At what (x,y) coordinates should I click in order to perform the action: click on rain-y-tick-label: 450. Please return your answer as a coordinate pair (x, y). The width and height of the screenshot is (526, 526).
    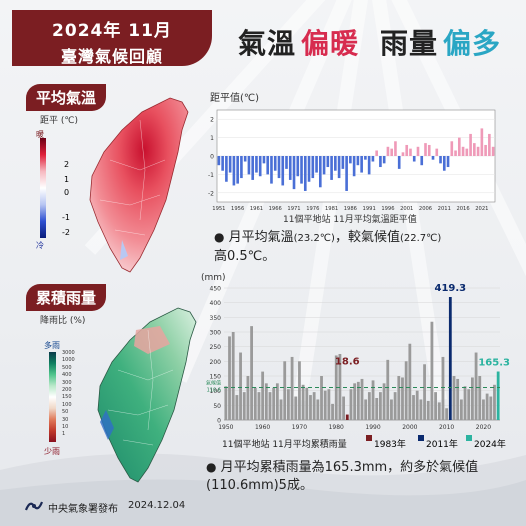
    Looking at the image, I should click on (216, 289).